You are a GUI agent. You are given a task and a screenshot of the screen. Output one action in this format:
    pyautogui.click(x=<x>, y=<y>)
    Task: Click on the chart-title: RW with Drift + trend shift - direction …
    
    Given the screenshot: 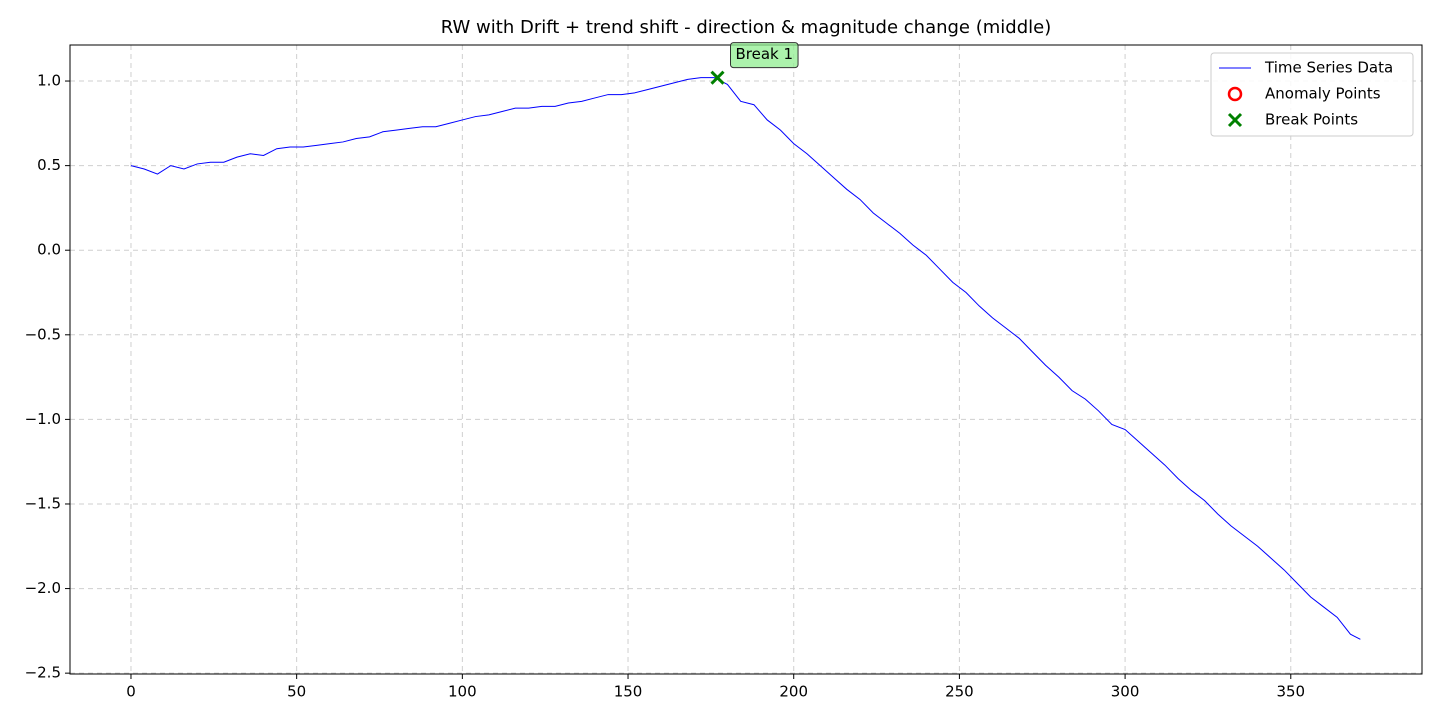 What is the action you would take?
    pyautogui.click(x=746, y=27)
    